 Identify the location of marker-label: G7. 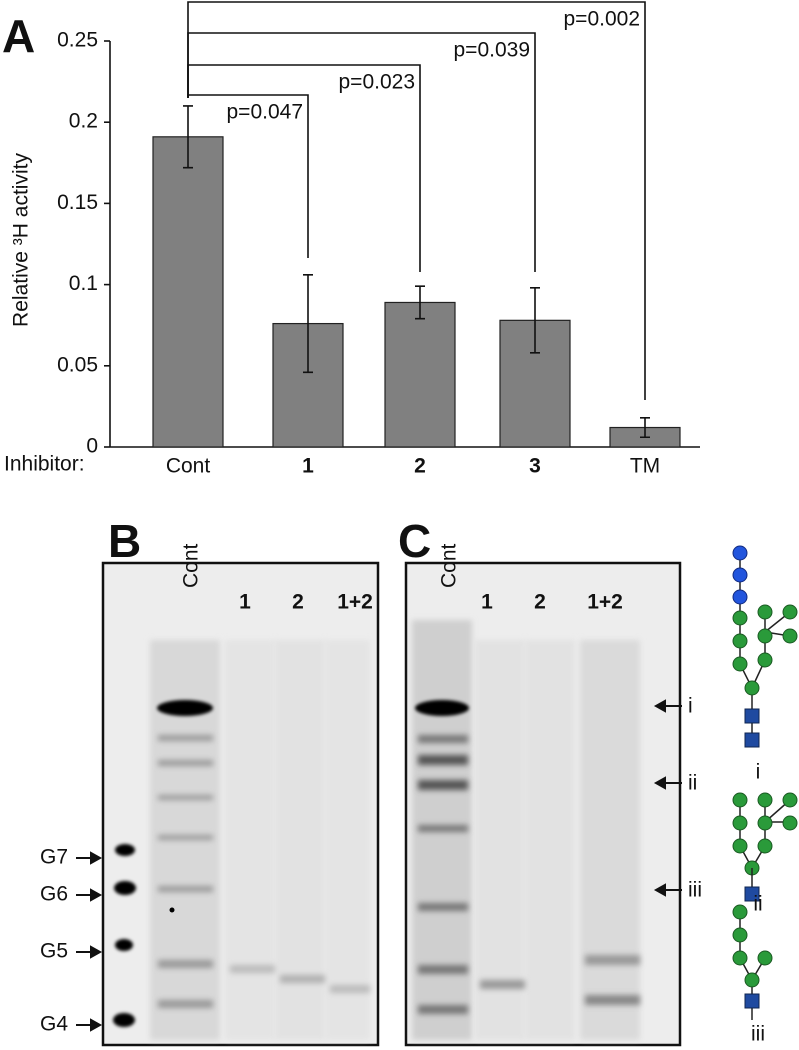
(54, 857).